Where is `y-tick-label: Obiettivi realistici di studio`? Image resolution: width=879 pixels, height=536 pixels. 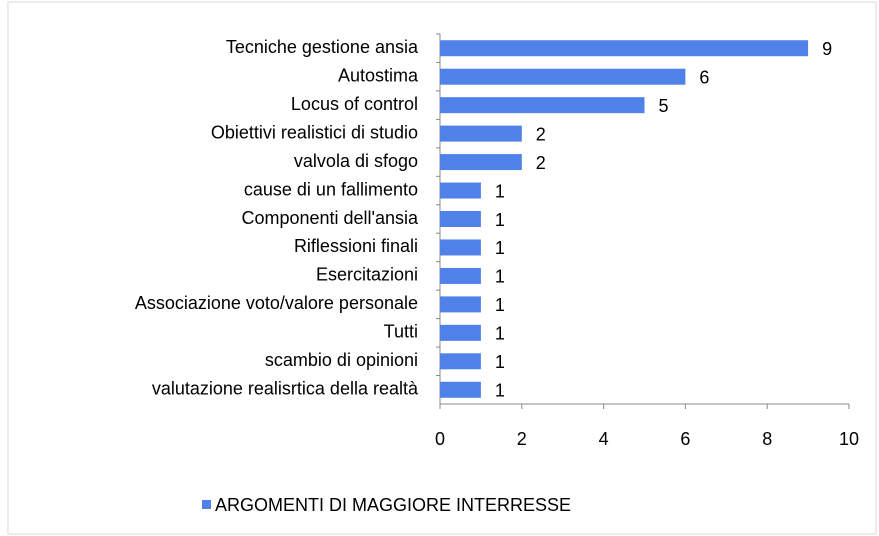
y-tick-label: Obiettivi realistici di studio is located at coordinates (314, 132).